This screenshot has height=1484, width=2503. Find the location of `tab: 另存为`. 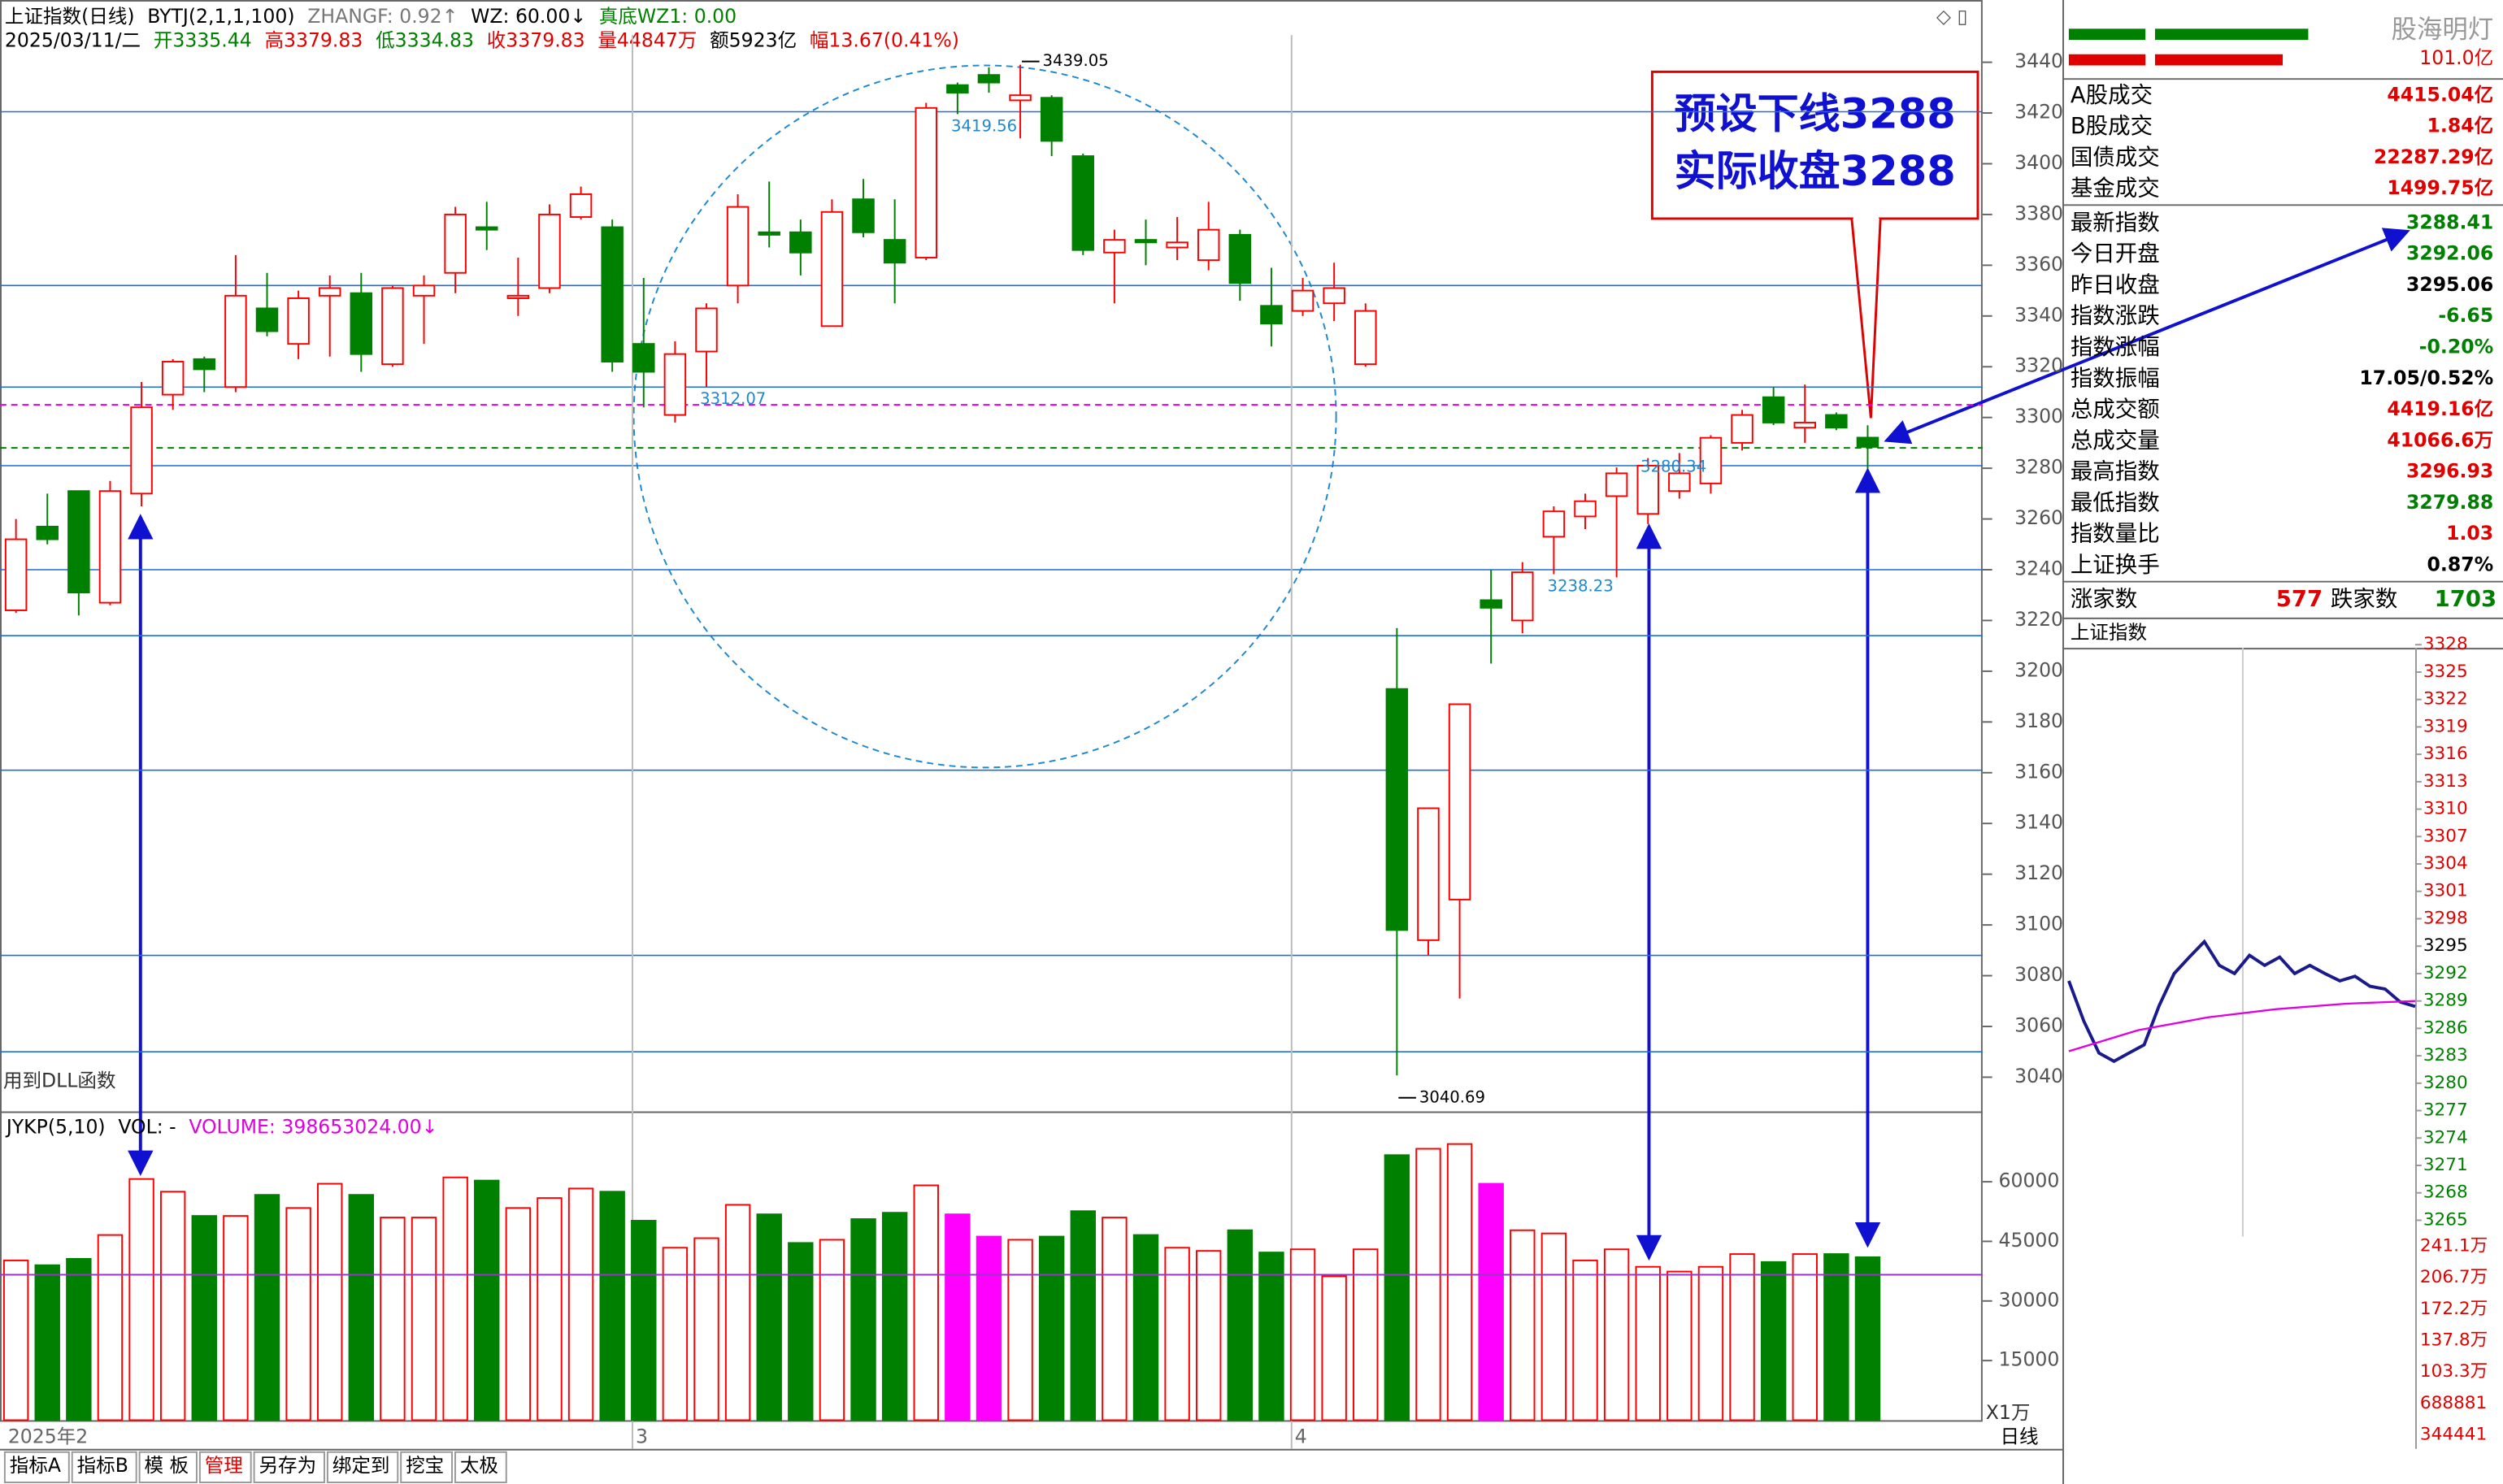

tab: 另存为 is located at coordinates (287, 1465).